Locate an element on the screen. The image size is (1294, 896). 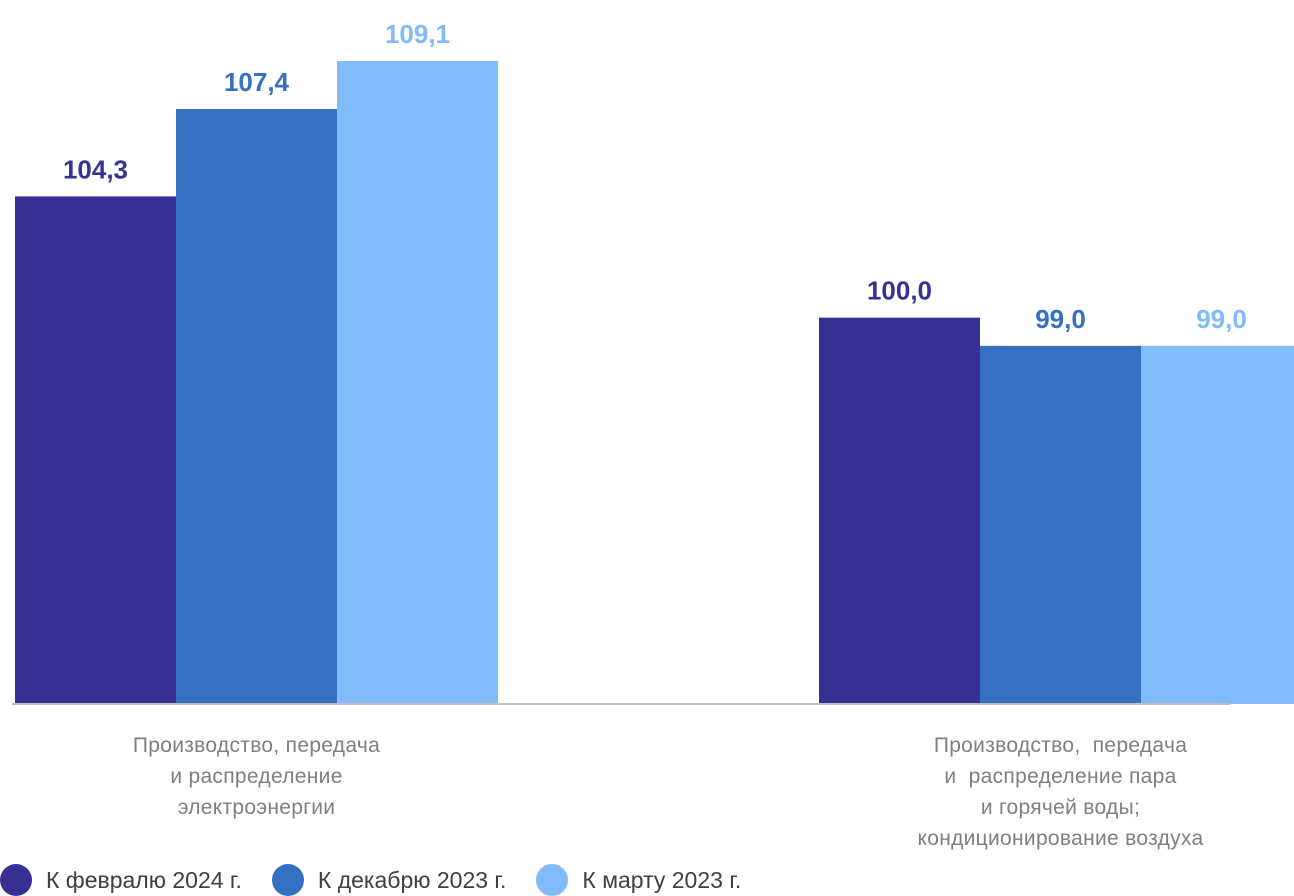
legend-marker-mar-2023 is located at coordinates (552, 880).